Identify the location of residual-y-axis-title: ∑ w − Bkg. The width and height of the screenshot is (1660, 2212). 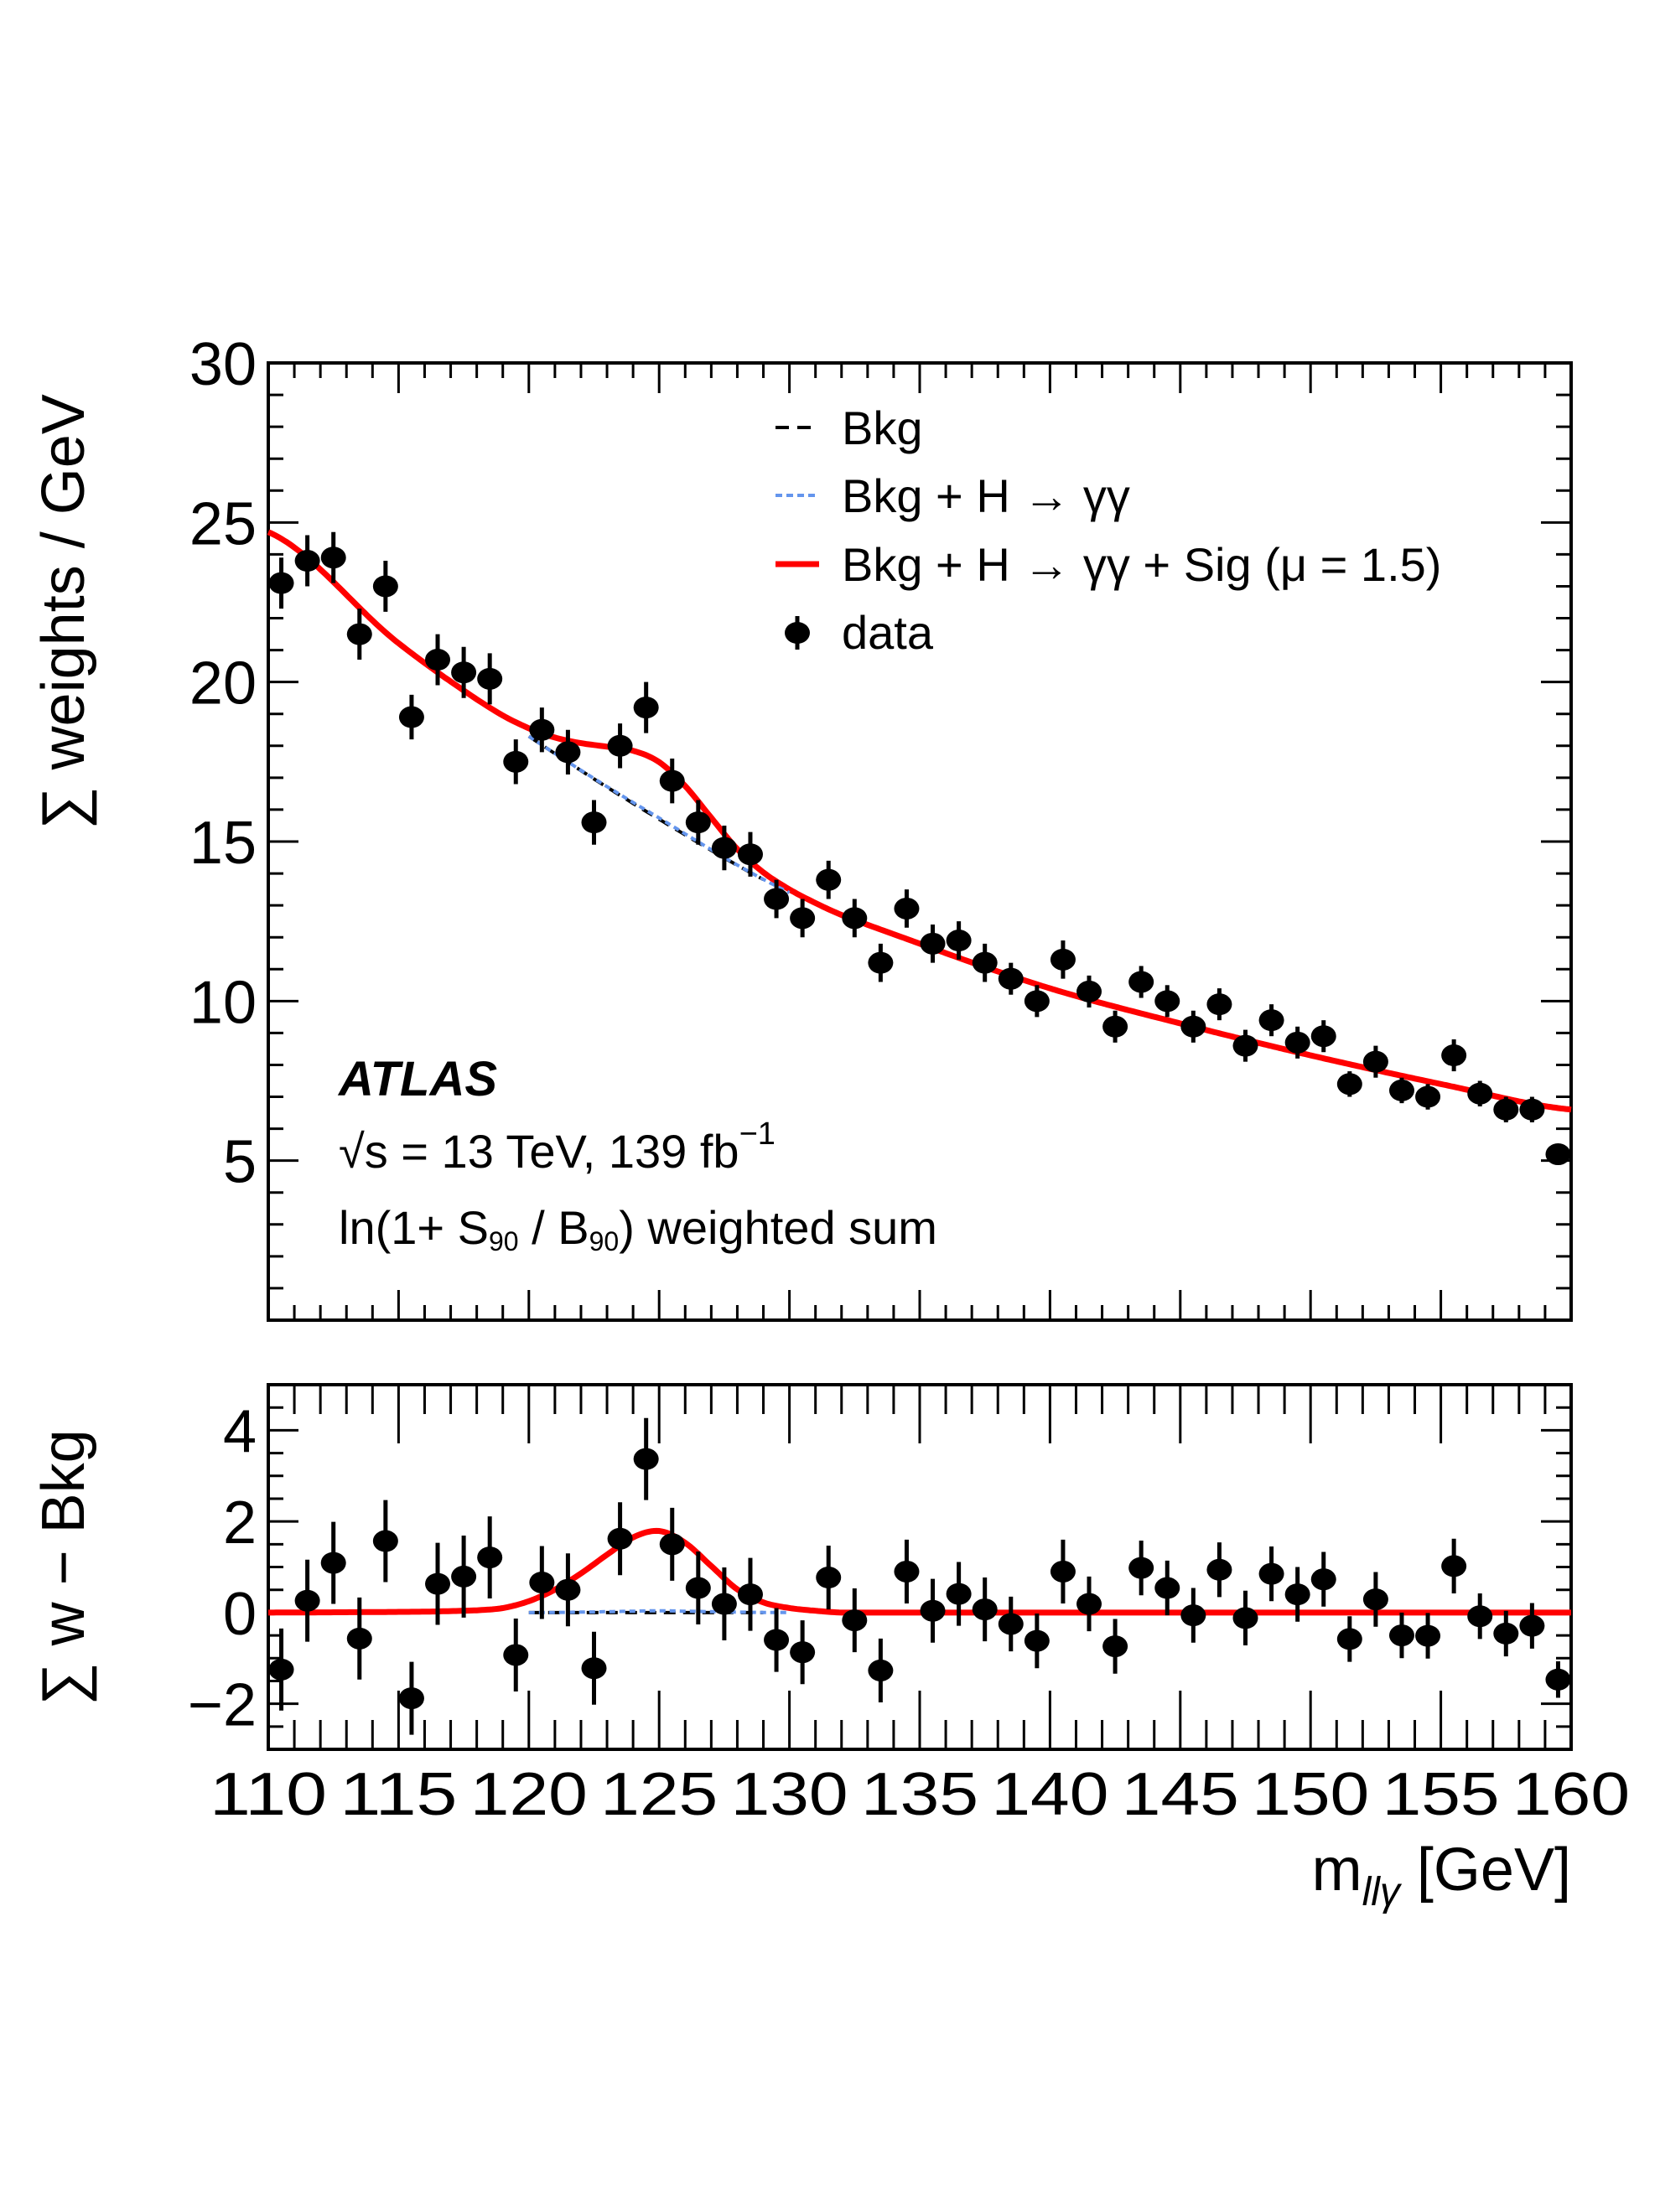
(63, 1567).